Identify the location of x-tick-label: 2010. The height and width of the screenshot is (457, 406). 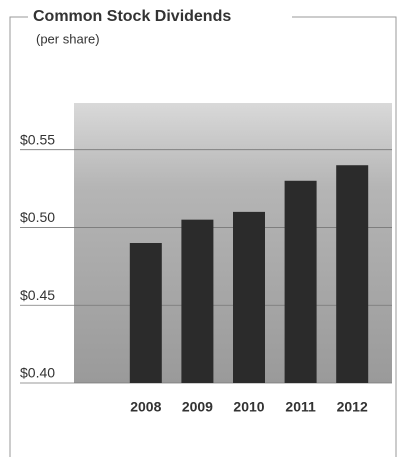
(248, 407).